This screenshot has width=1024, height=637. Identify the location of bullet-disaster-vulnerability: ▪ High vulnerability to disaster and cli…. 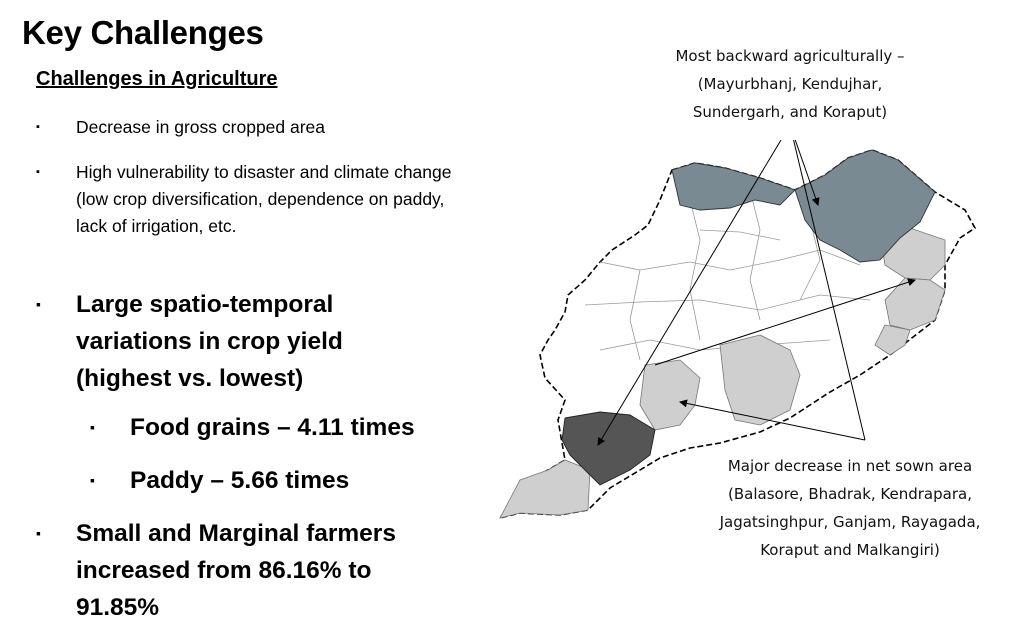
(256, 214).